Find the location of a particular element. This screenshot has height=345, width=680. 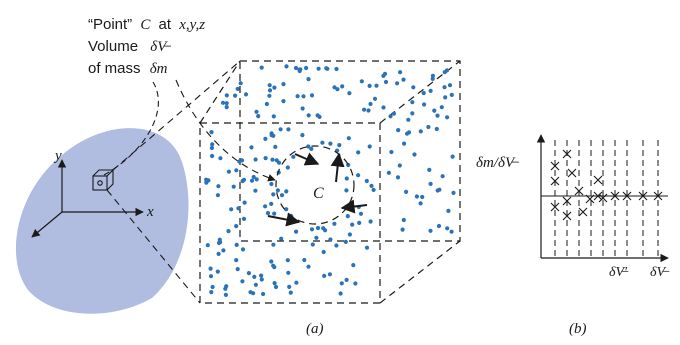

point-c-marker is located at coordinates (100, 183).